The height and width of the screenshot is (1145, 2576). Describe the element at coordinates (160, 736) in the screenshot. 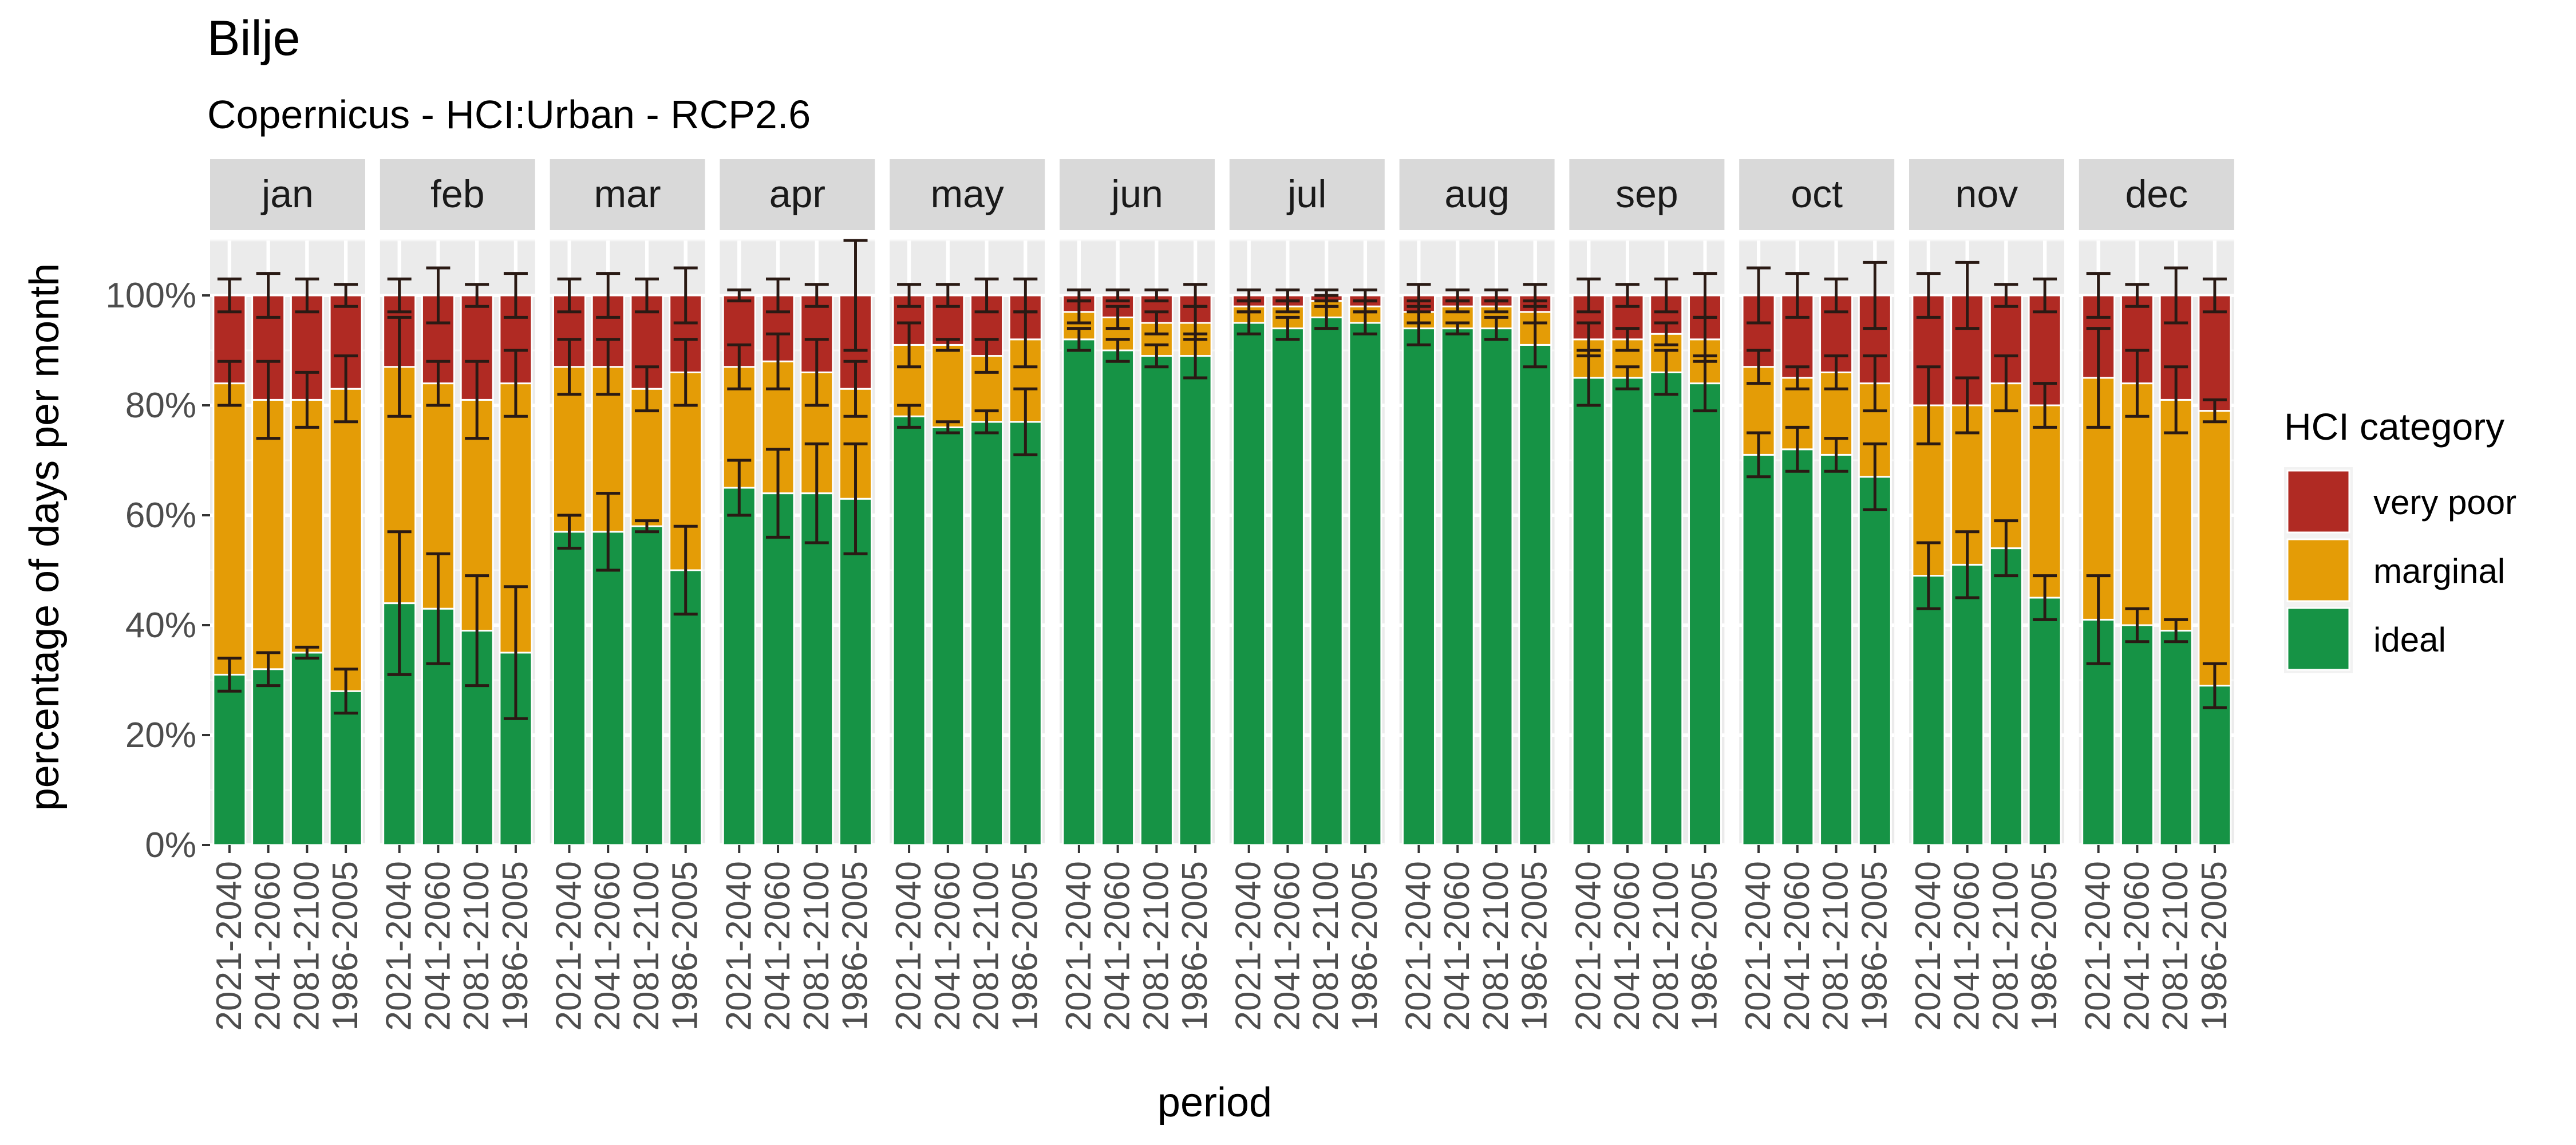

I see `y-tick-label: 20%` at that location.